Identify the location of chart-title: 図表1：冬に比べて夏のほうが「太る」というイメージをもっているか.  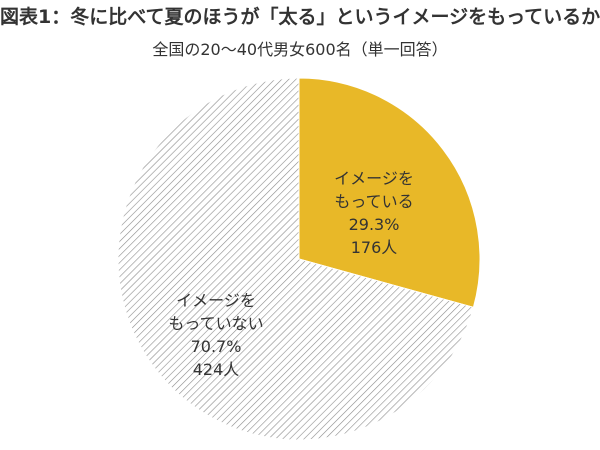
(300, 17).